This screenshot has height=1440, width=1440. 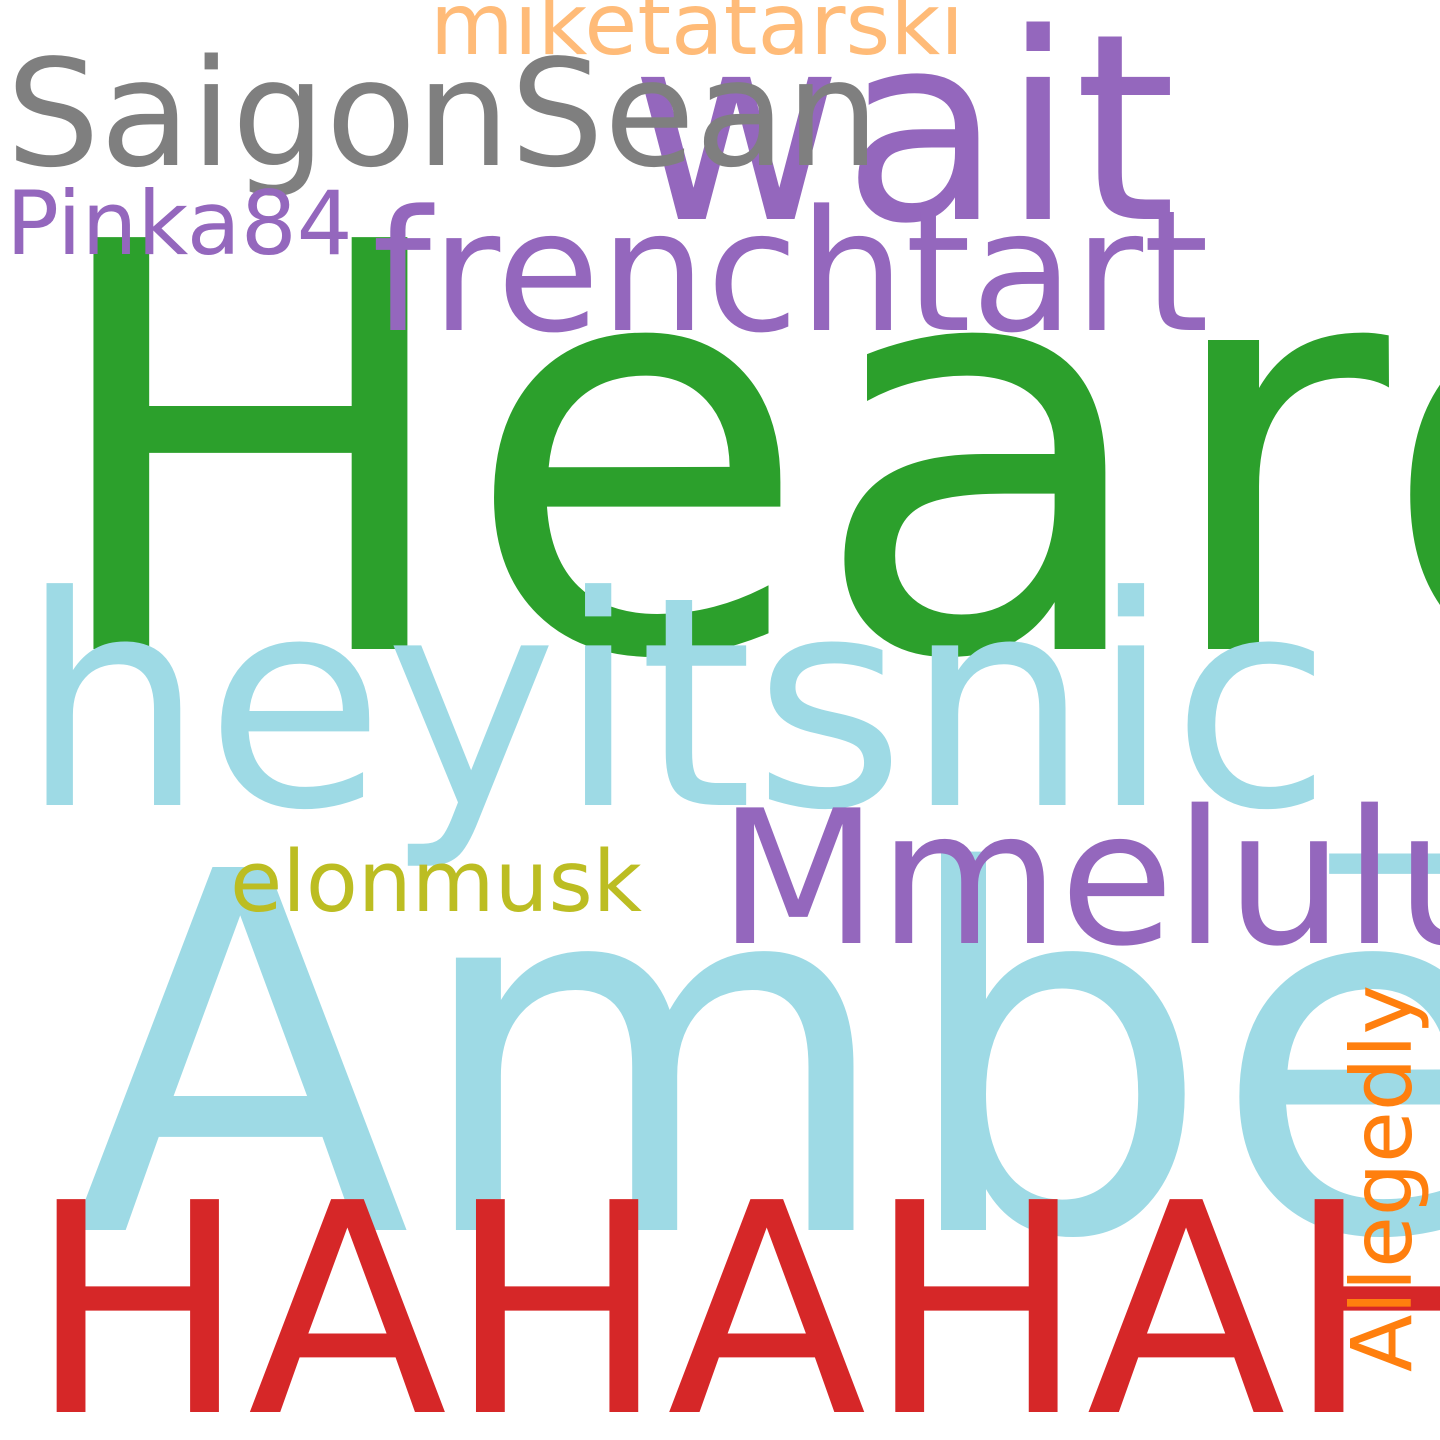 What do you see at coordinates (903, 140) in the screenshot?
I see `word-wait: wait` at bounding box center [903, 140].